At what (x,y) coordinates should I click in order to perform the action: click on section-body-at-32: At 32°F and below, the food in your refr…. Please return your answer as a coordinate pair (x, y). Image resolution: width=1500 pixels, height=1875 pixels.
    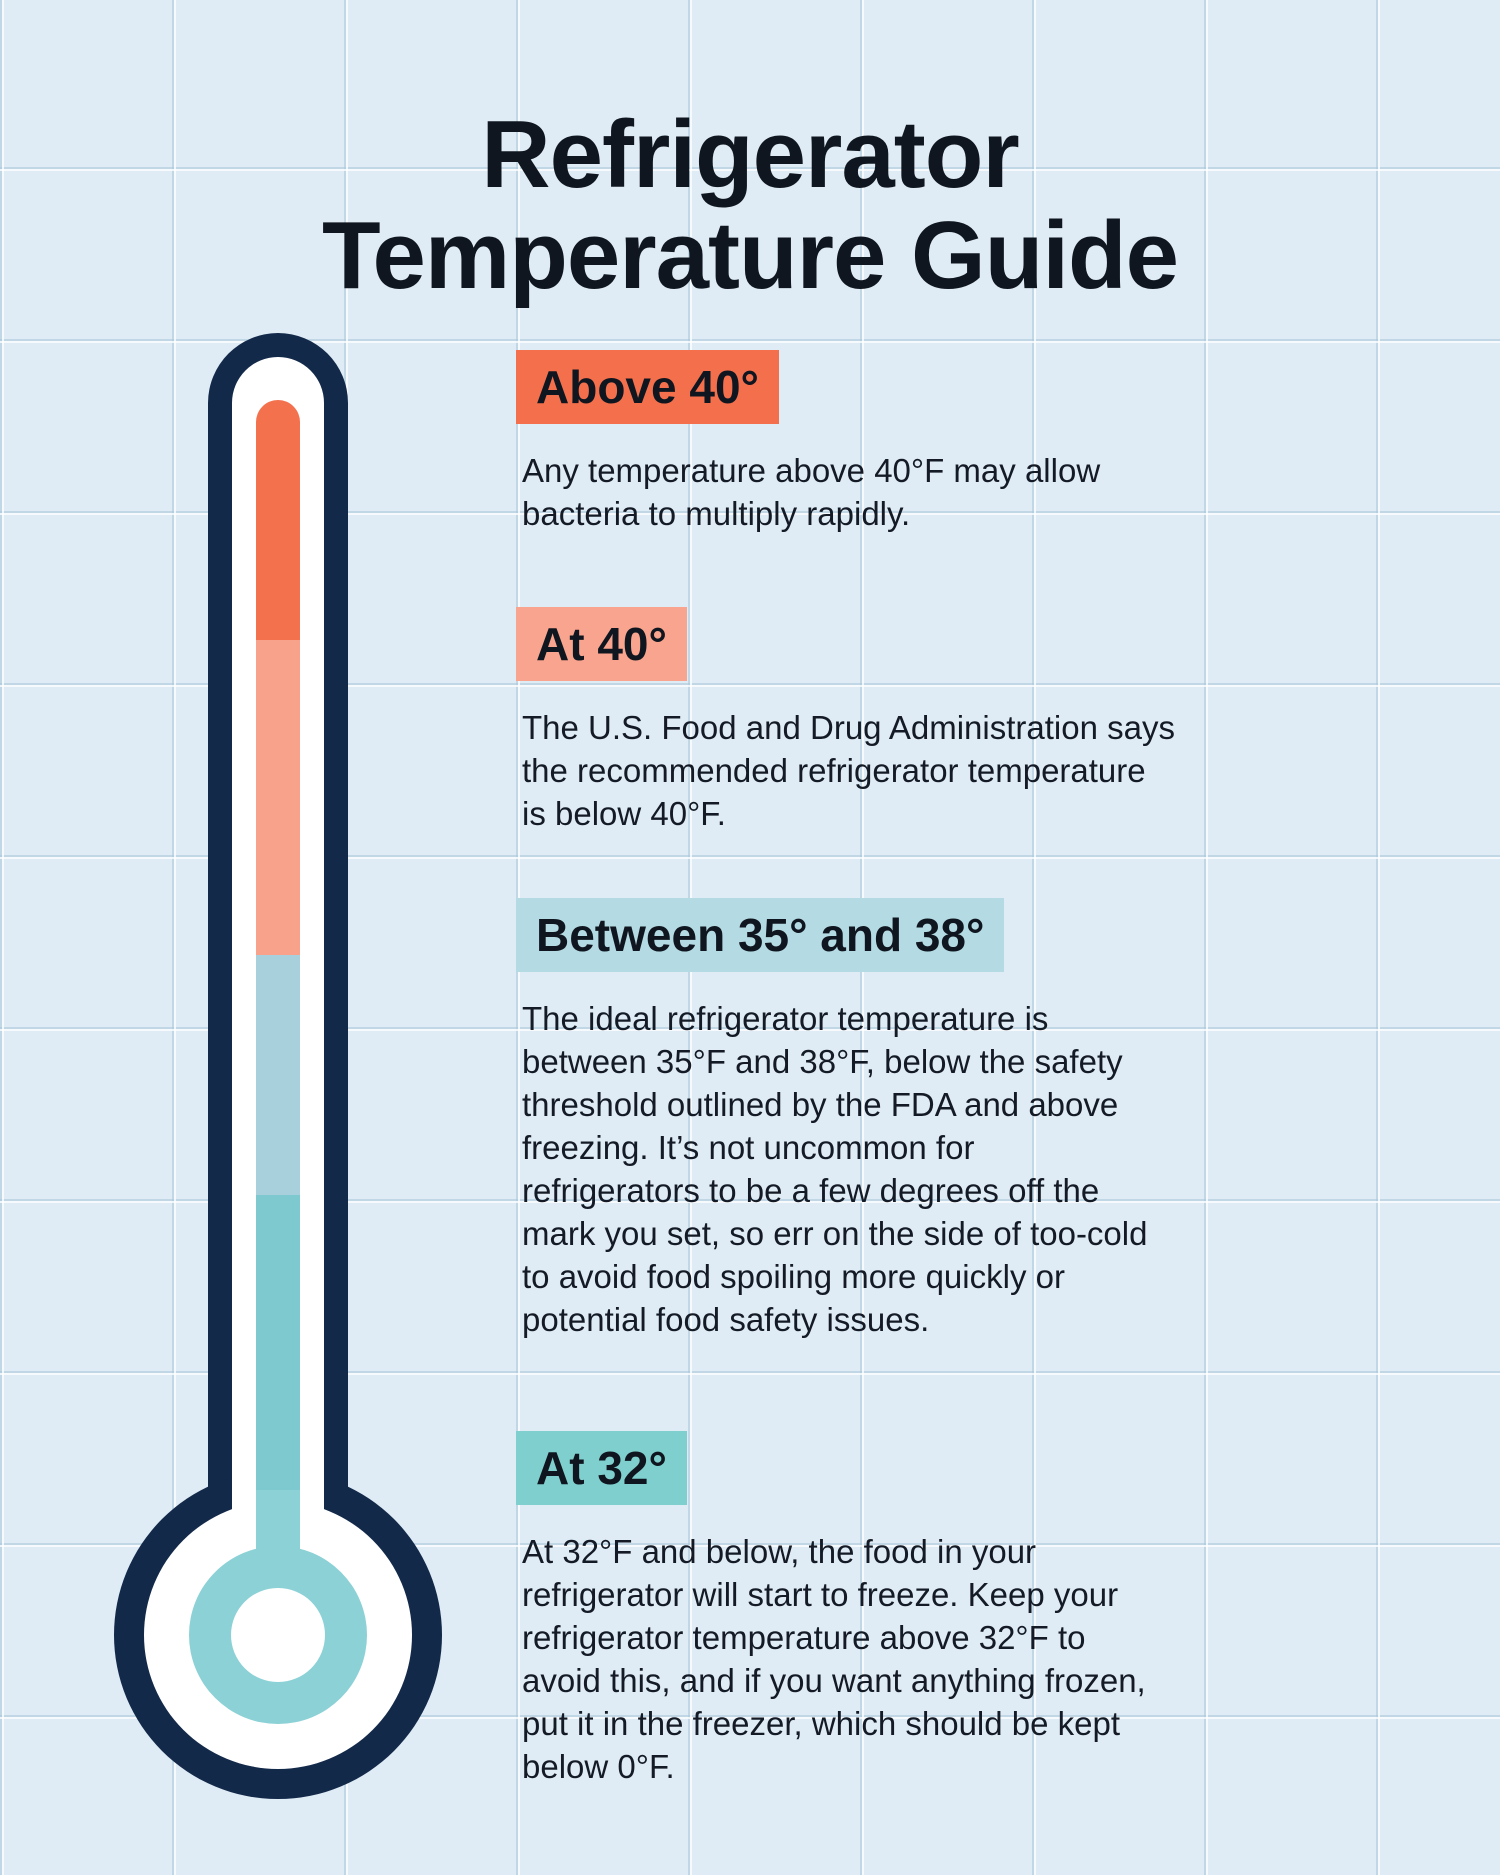
    Looking at the image, I should click on (834, 1659).